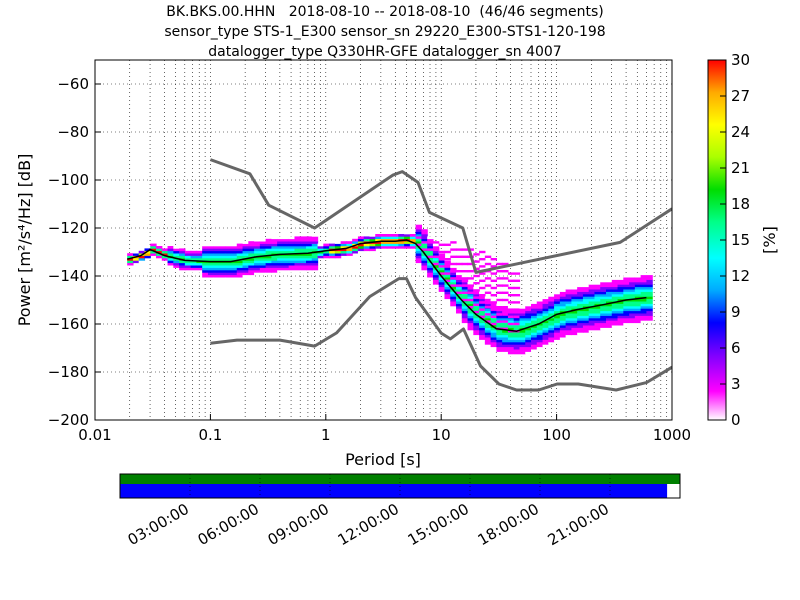  I want to click on x-tick-label: 0.01, so click(94, 435).